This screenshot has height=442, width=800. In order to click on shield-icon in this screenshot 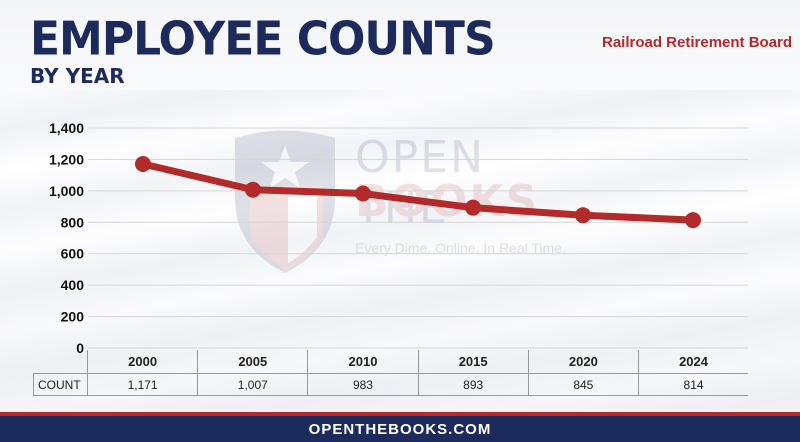, I will do `click(285, 201)`.